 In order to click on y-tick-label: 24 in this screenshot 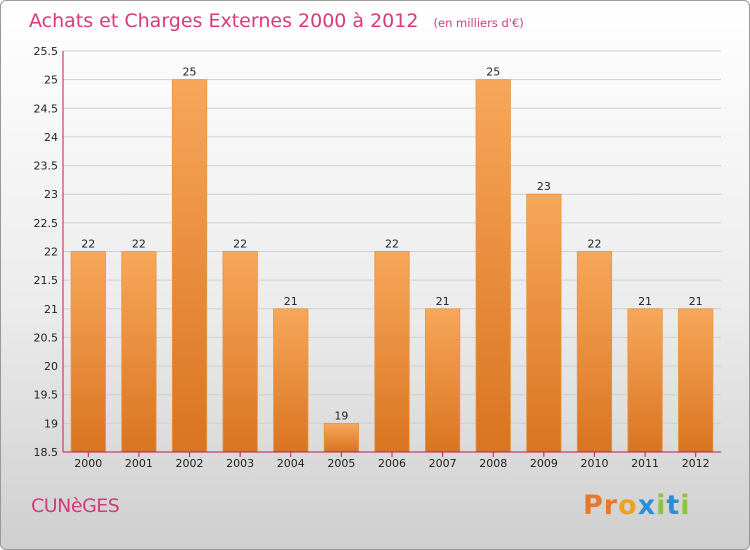, I will do `click(51, 137)`.